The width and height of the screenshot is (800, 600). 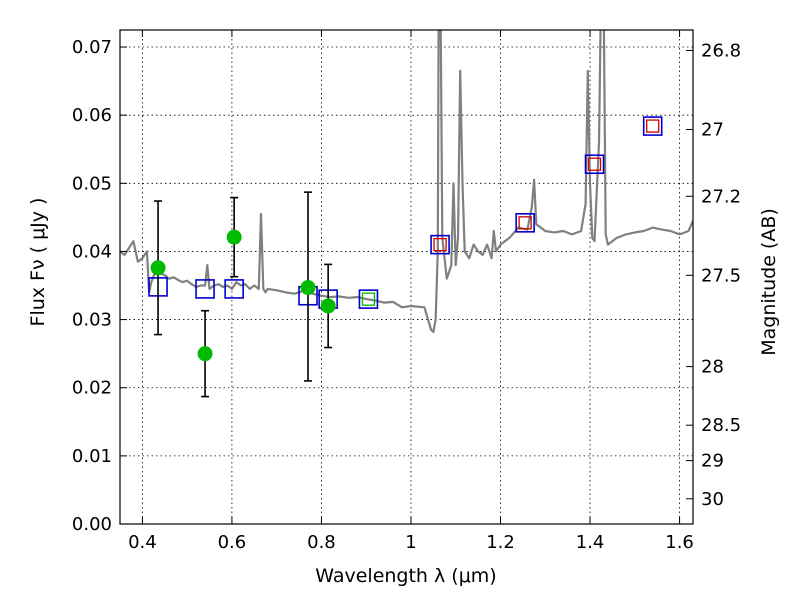 I want to click on y-tick-label: 0.04, so click(x=92, y=251).